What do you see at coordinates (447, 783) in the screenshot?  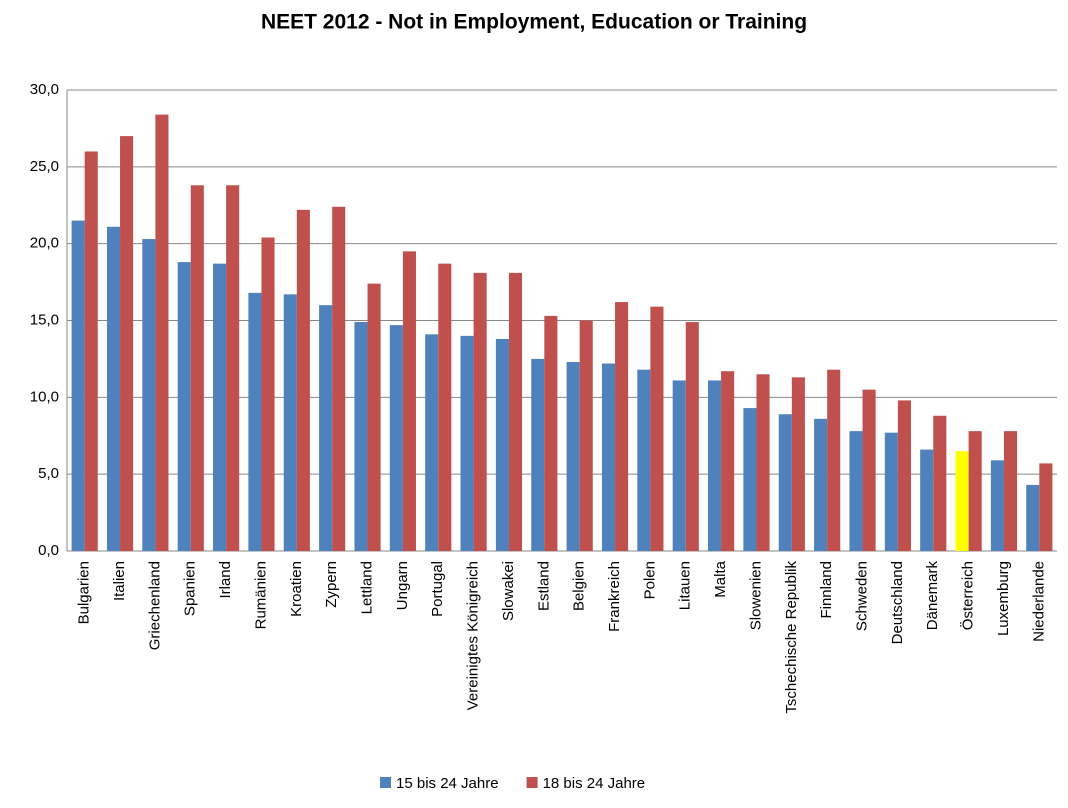 I see `legend-label: 15 bis 24 Jahre` at bounding box center [447, 783].